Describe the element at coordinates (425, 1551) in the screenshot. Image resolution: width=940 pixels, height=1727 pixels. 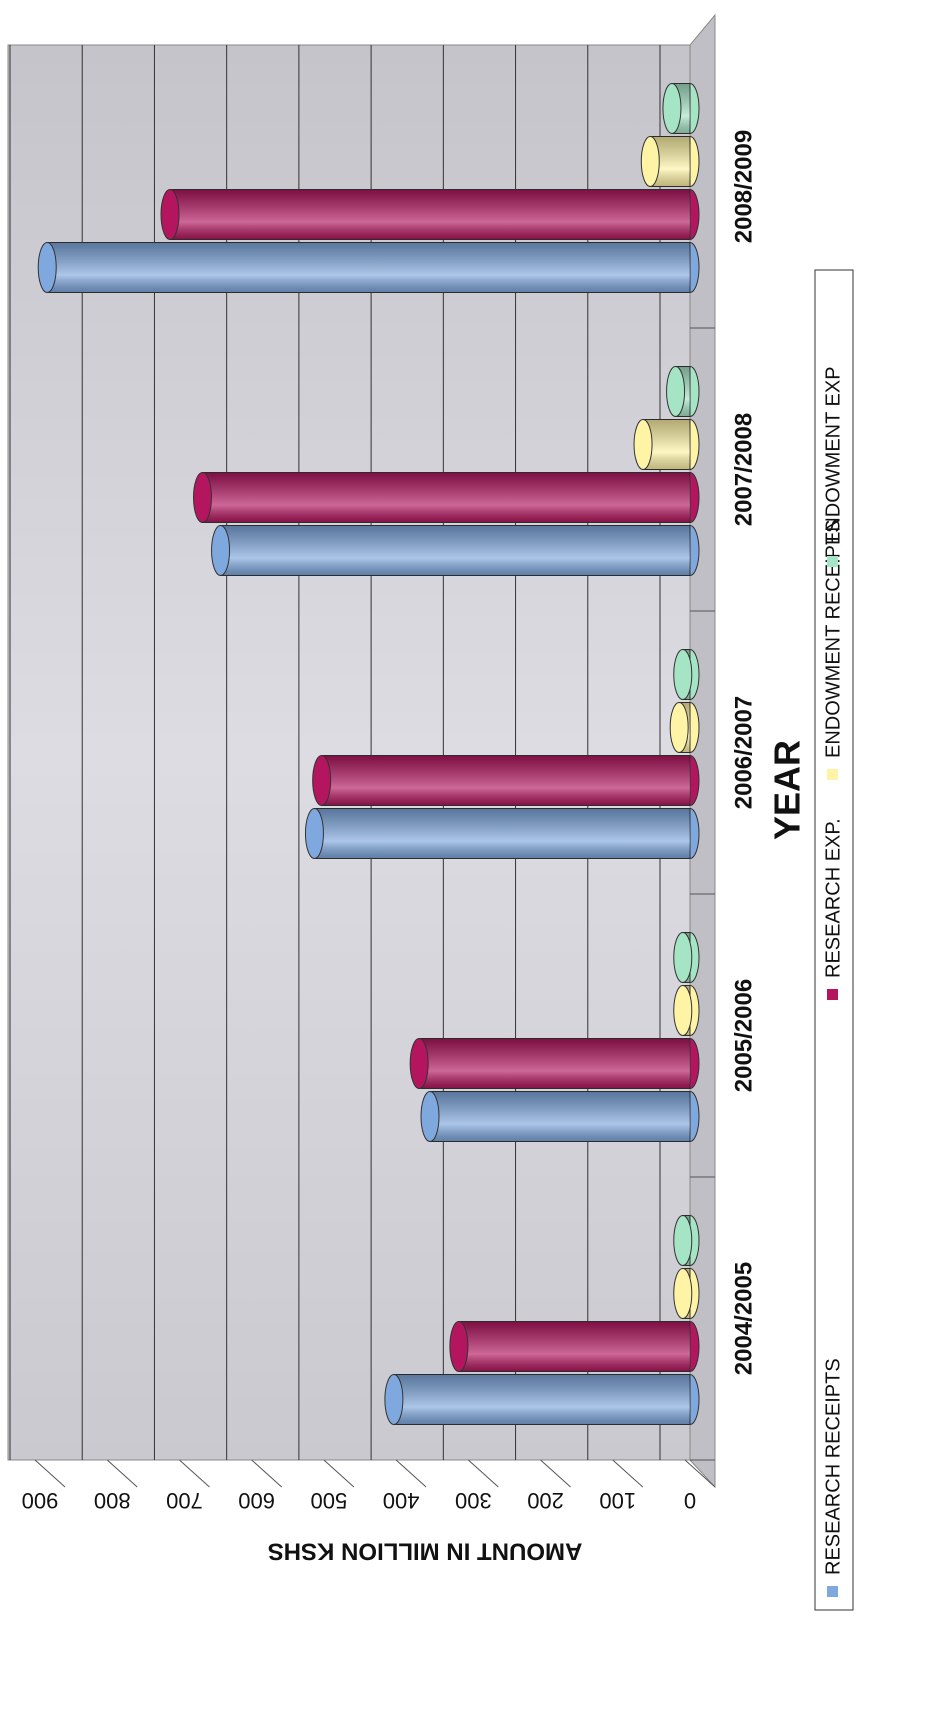
I see `y-axis-title: AMOUNT IN MILLION KSHS` at that location.